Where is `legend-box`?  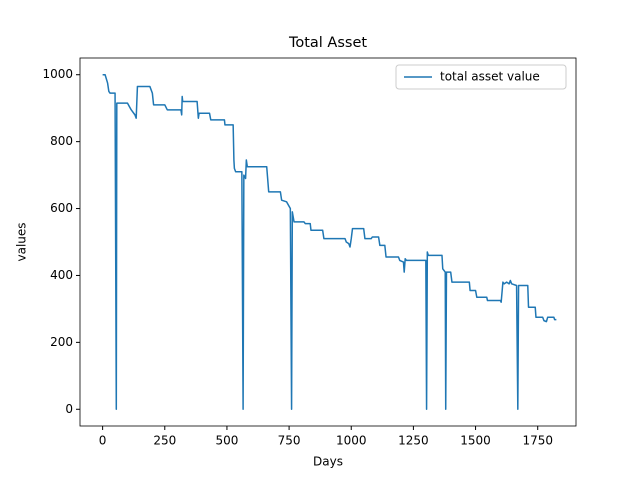 legend-box is located at coordinates (481, 77).